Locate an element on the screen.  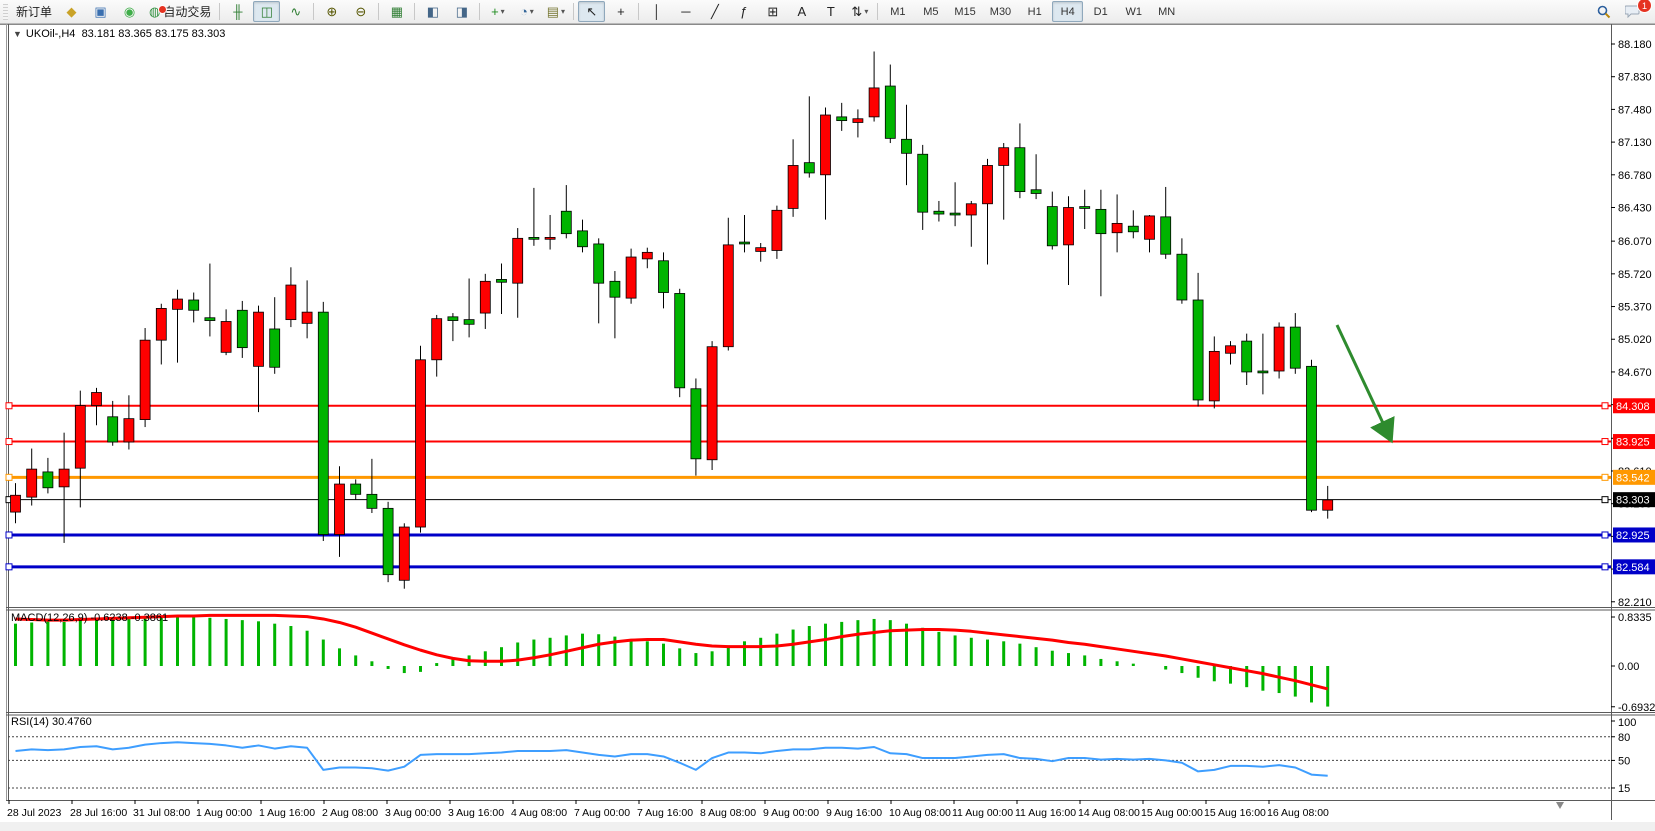
rsi-indicator-label: RSI(14) 30.4760 is located at coordinates (51, 722).